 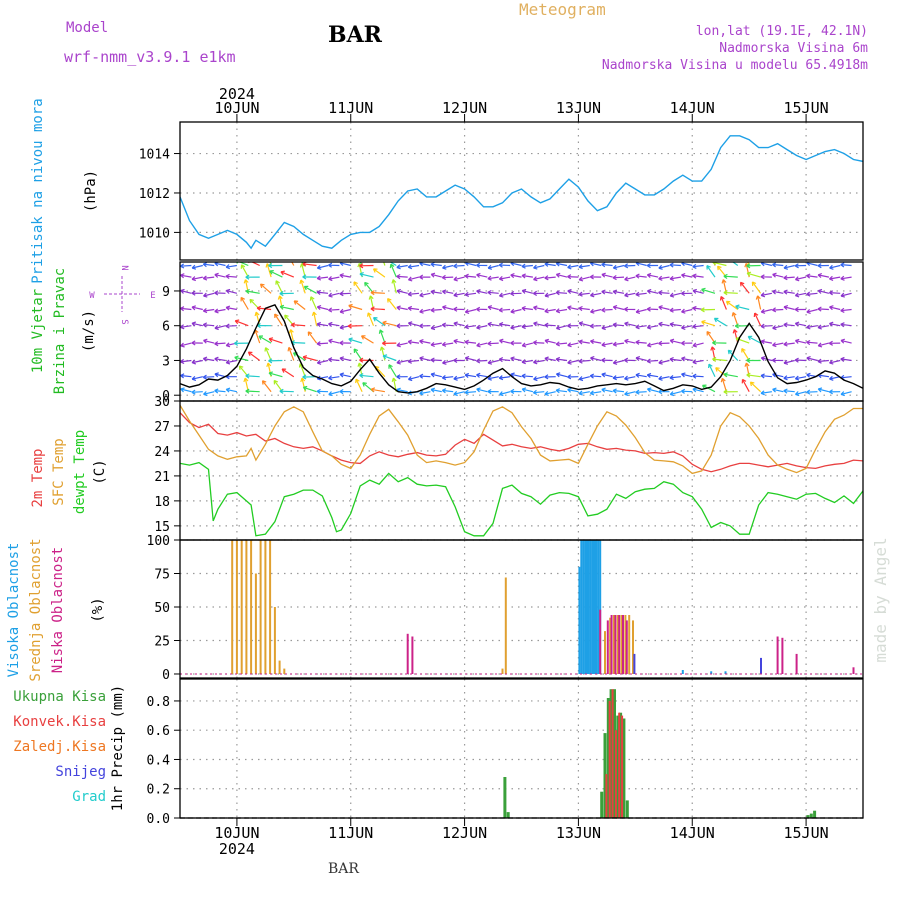 What do you see at coordinates (59, 747) in the screenshot?
I see `precip-legend-2: Zaledj.Kisa` at bounding box center [59, 747].